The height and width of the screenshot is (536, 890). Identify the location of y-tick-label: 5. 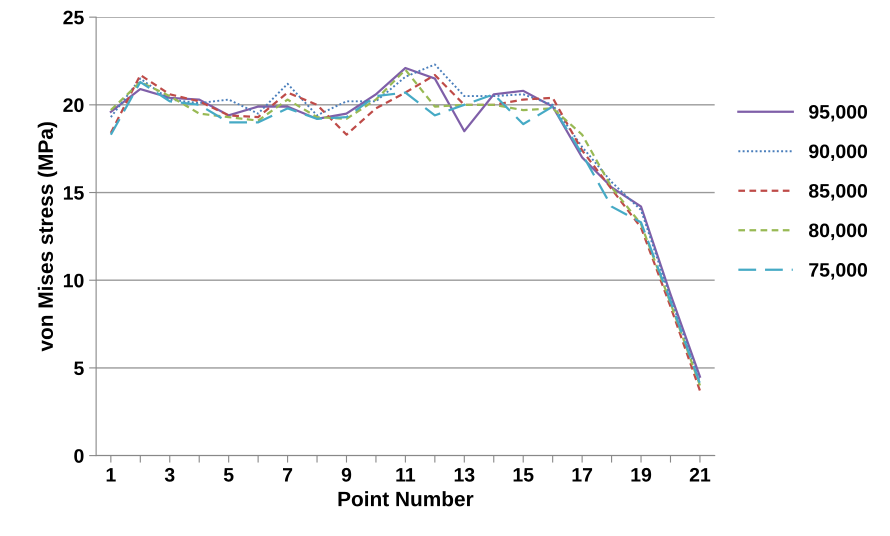
(79, 369).